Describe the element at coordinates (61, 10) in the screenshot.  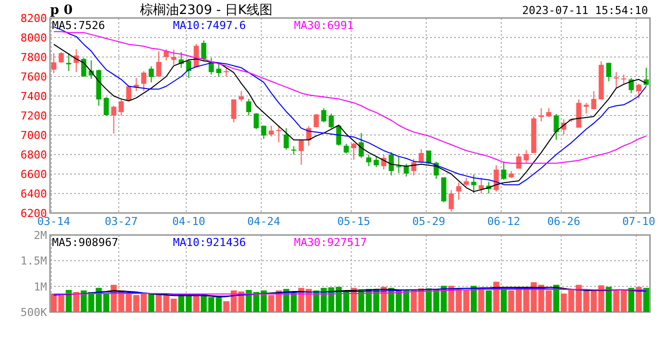
I see `annotation: p 0` at that location.